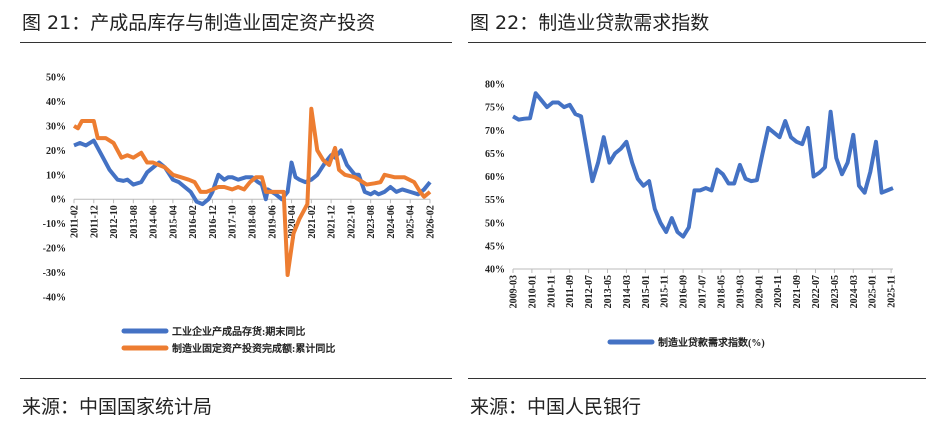  Describe the element at coordinates (703, 291) in the screenshot. I see `x-tick-label: 2017-07` at that location.